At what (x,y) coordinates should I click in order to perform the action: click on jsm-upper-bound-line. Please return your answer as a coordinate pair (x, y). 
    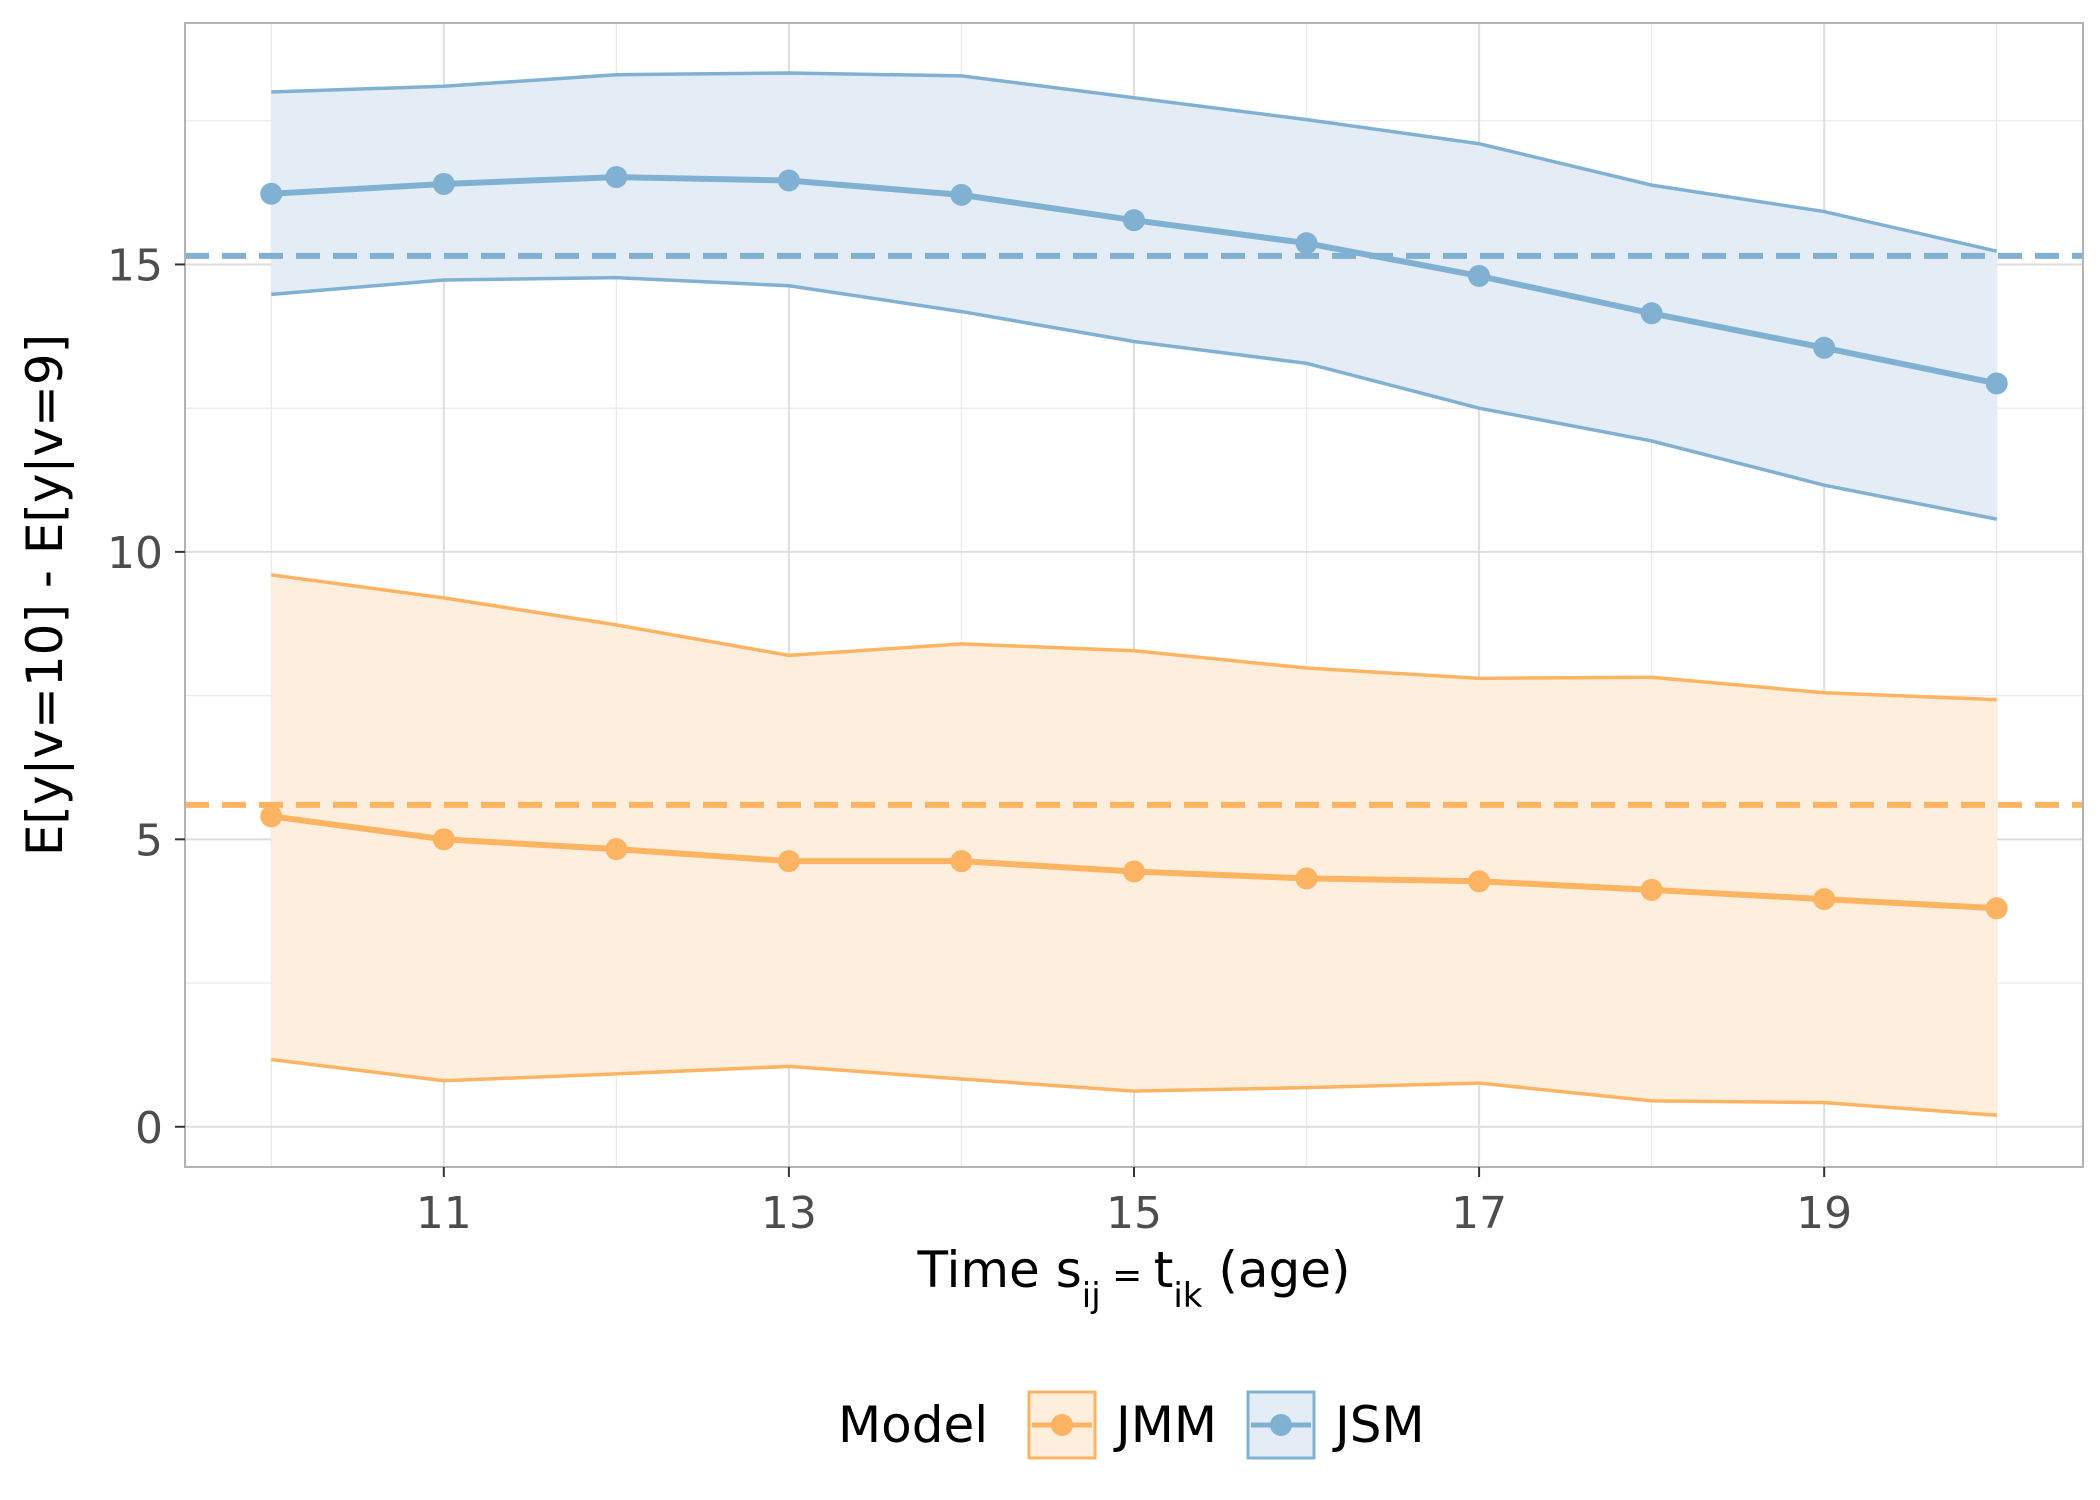
    Looking at the image, I should click on (1134, 162).